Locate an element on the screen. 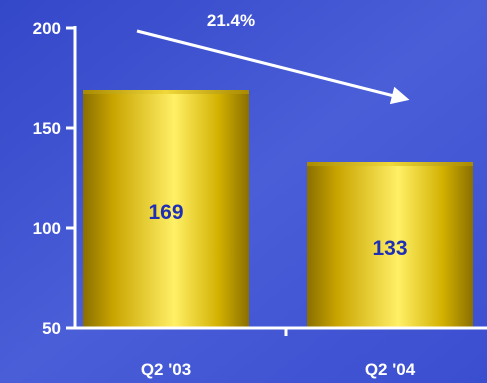  bar-value-label-2: 133 is located at coordinates (389, 248).